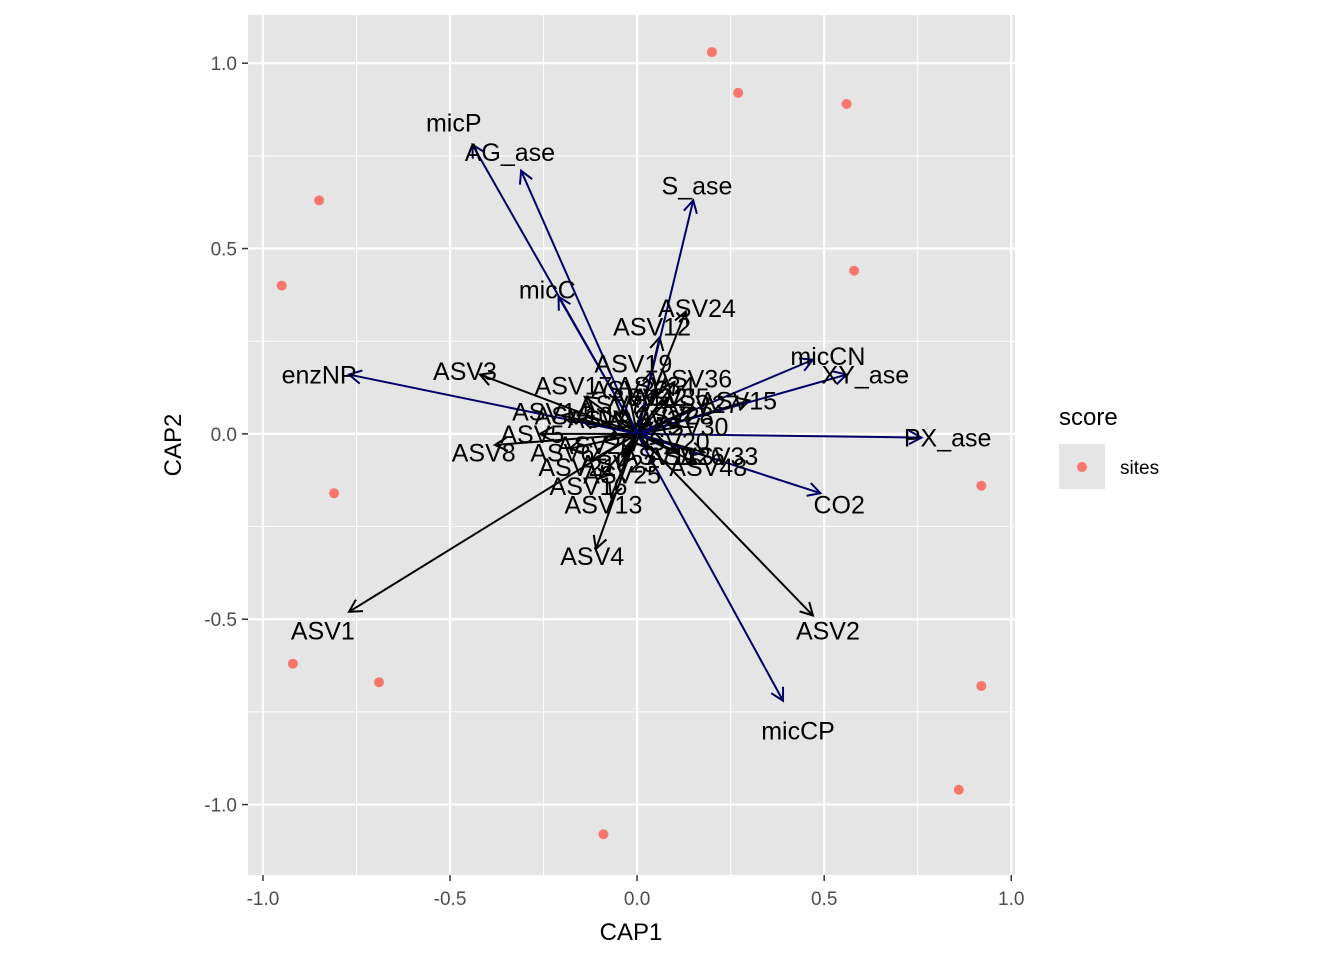  I want to click on species-arrow-asv36, so click(656, 408).